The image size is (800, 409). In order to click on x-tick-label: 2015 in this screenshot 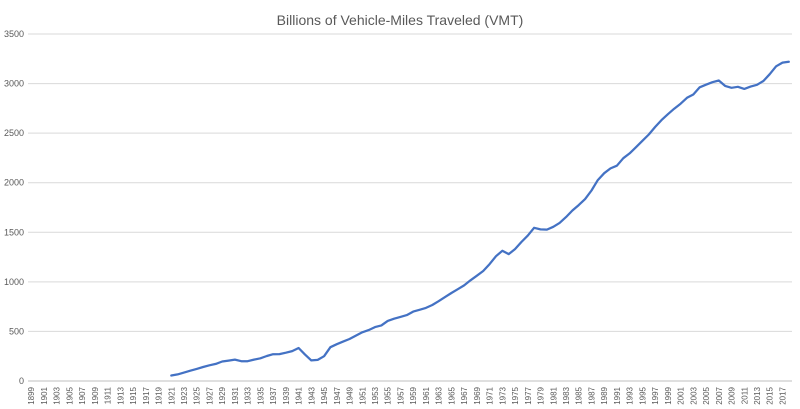, I will do `click(770, 395)`.